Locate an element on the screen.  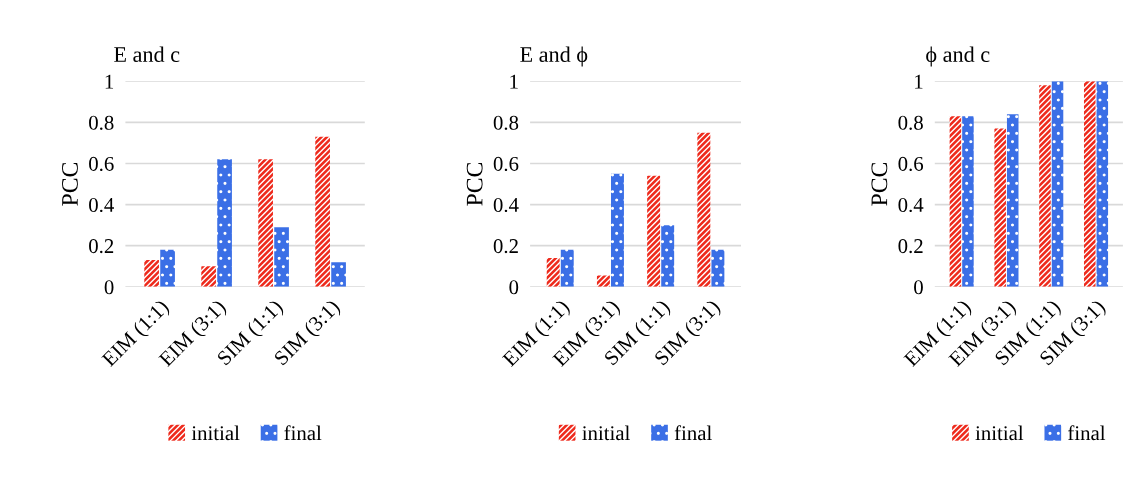
chart-title: E and ϕ is located at coordinates (554, 56).